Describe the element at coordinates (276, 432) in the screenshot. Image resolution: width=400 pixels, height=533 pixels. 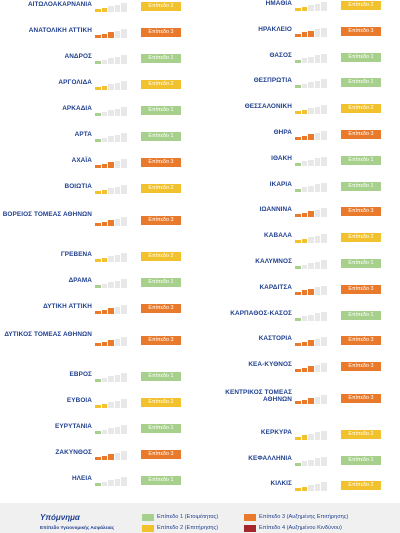
I see `region-name: ΚΕΡΚΥΡΑ` at that location.